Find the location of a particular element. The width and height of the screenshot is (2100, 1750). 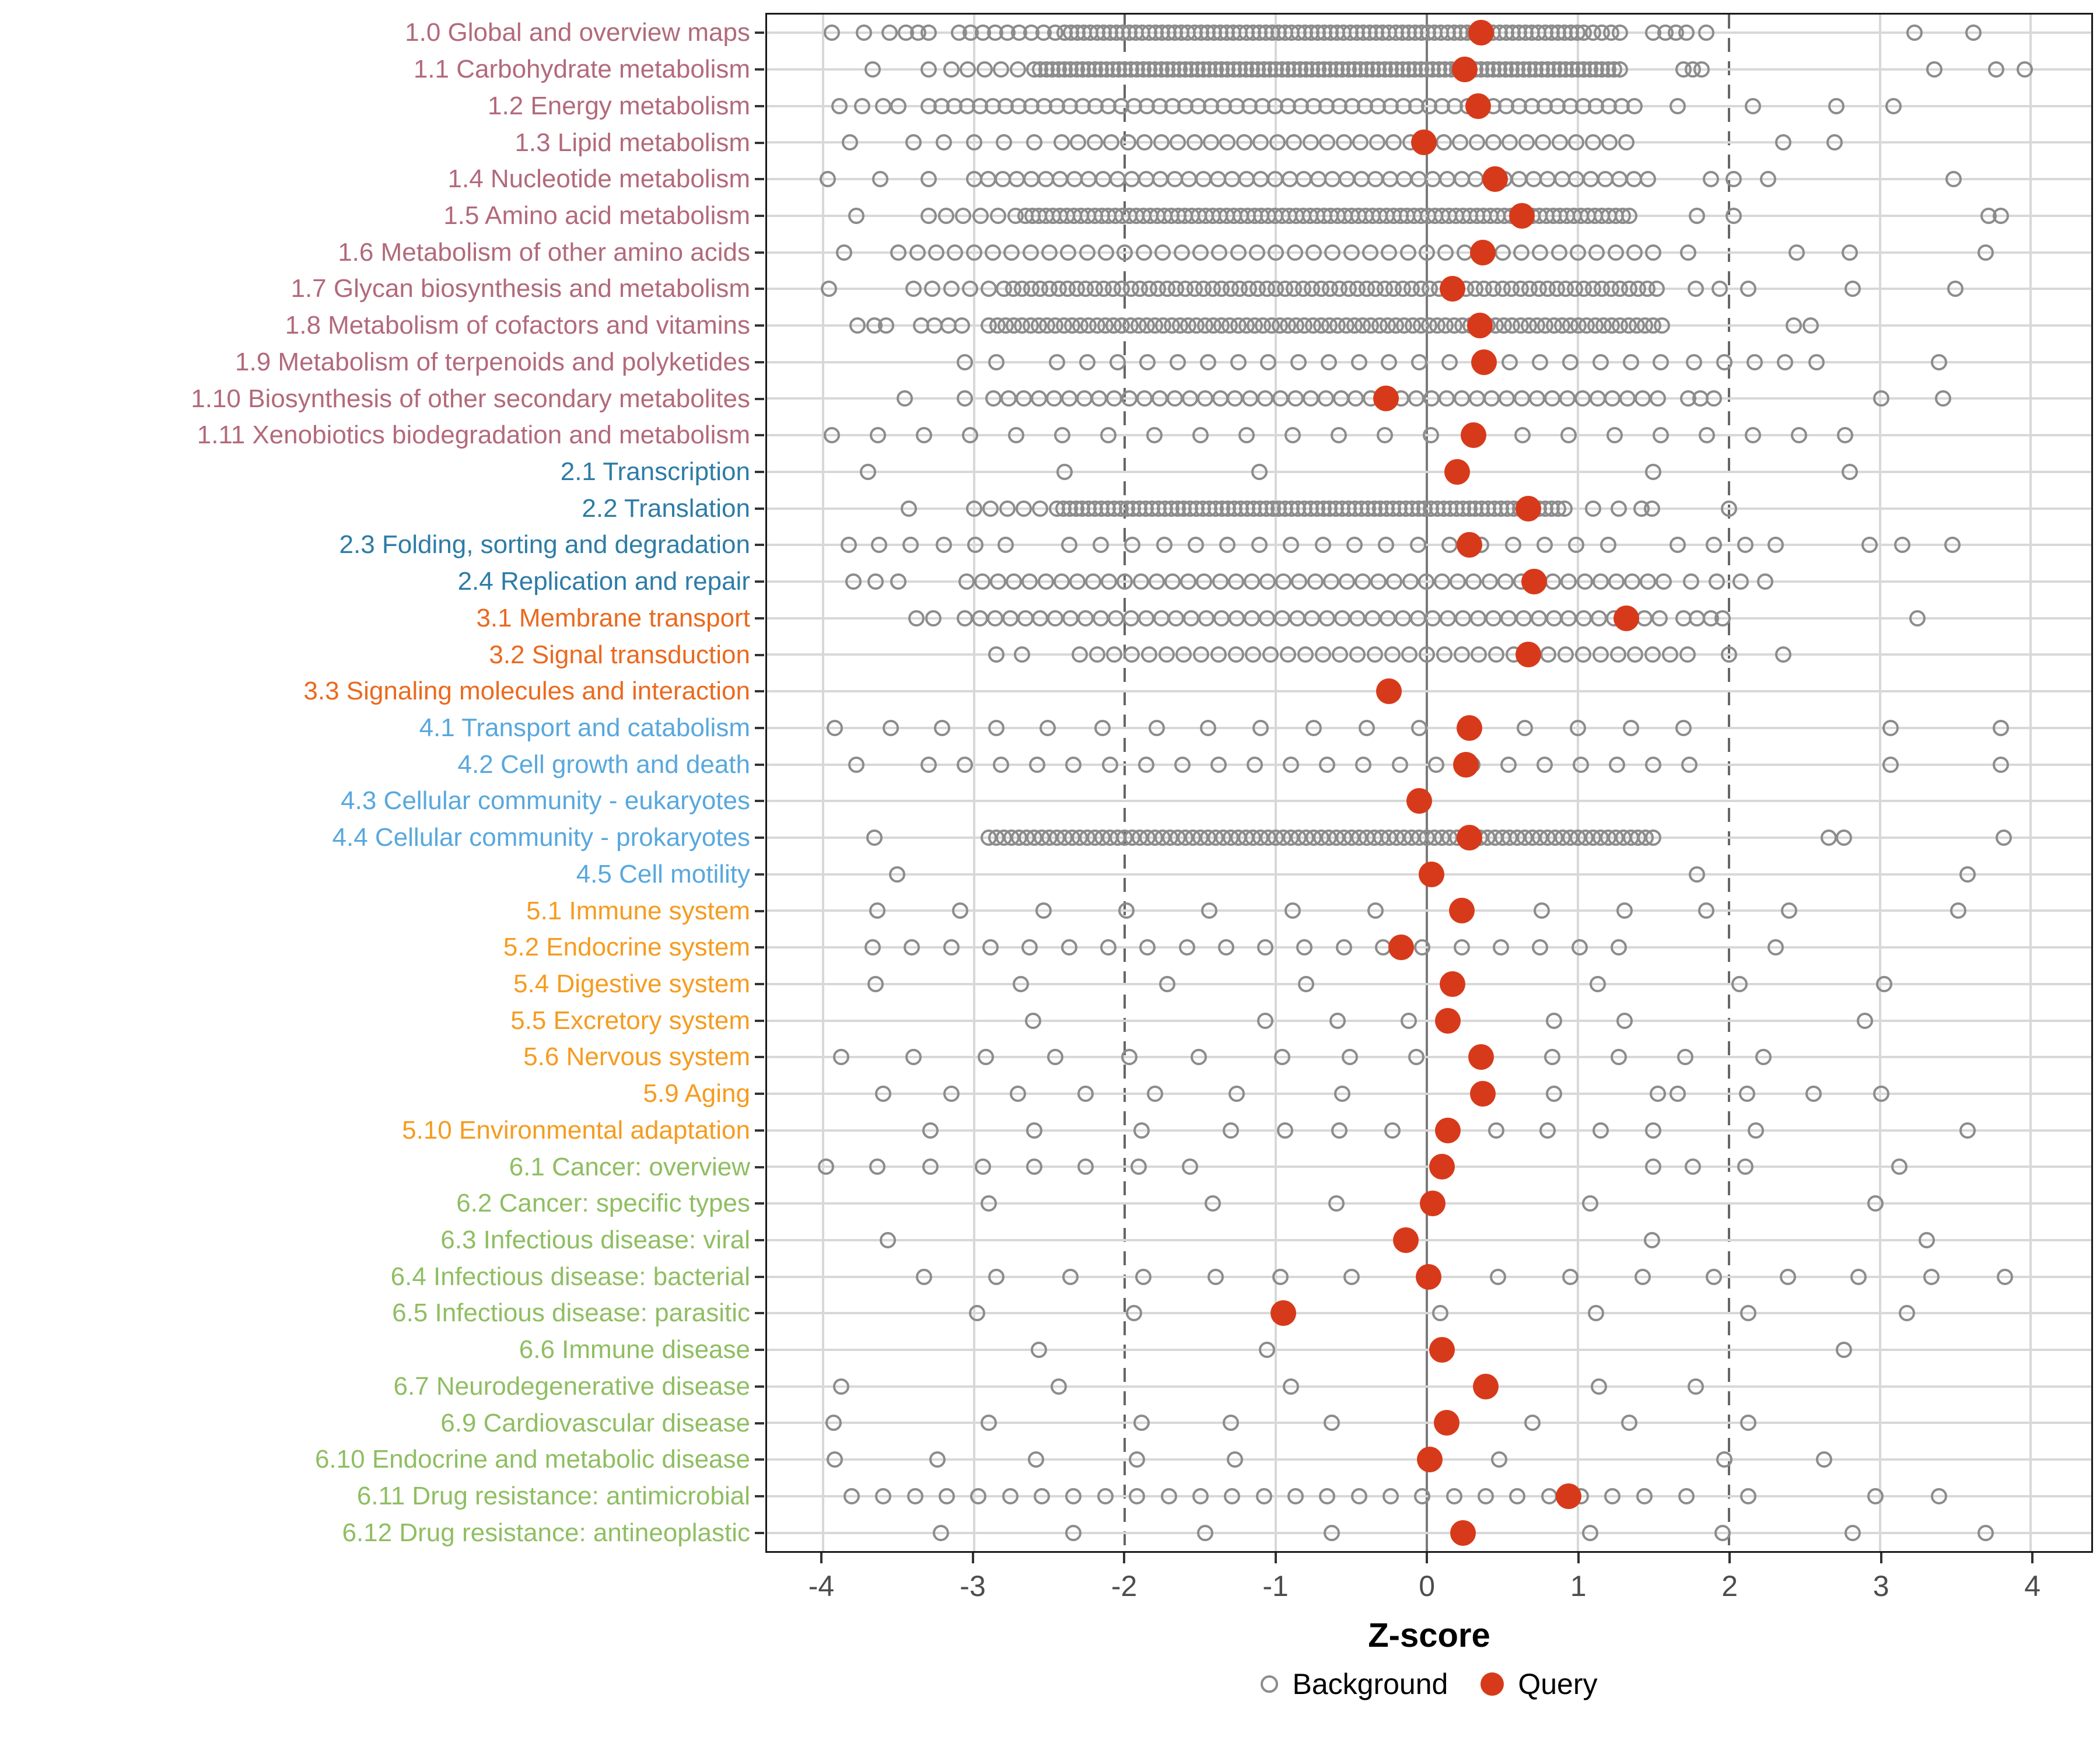

category-label: 6.5 Infectious disease: parasitic is located at coordinates (571, 1313).